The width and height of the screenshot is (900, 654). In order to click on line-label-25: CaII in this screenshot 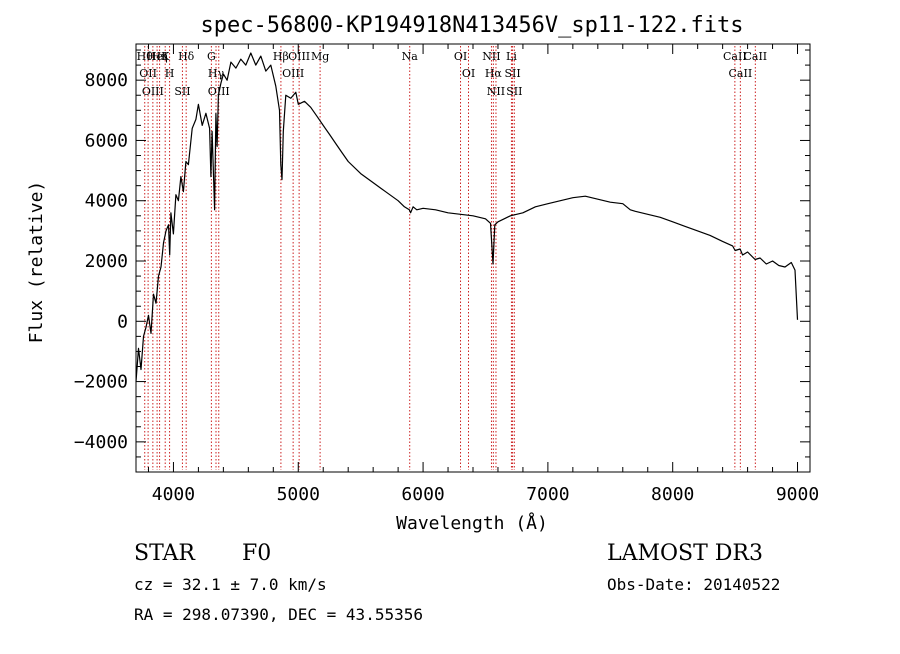, I will do `click(735, 56)`.